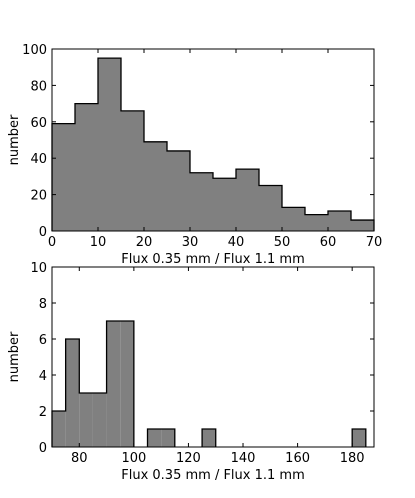 This screenshot has height=498, width=415. I want to click on x-tick-label: 20, so click(144, 242).